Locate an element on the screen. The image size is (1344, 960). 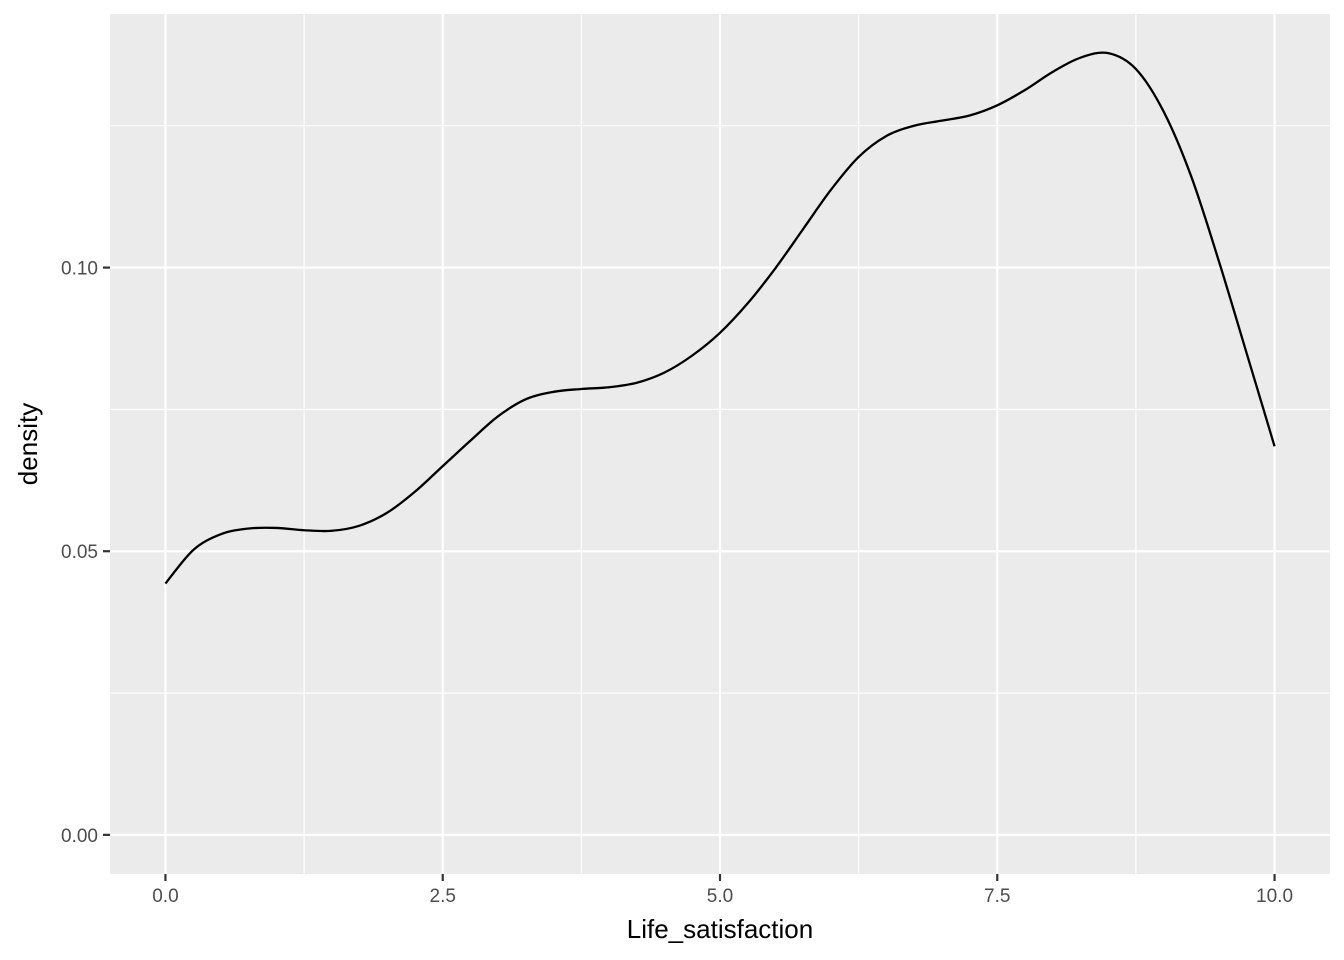
x-axis-title: Life_satisfaction is located at coordinates (720, 929).